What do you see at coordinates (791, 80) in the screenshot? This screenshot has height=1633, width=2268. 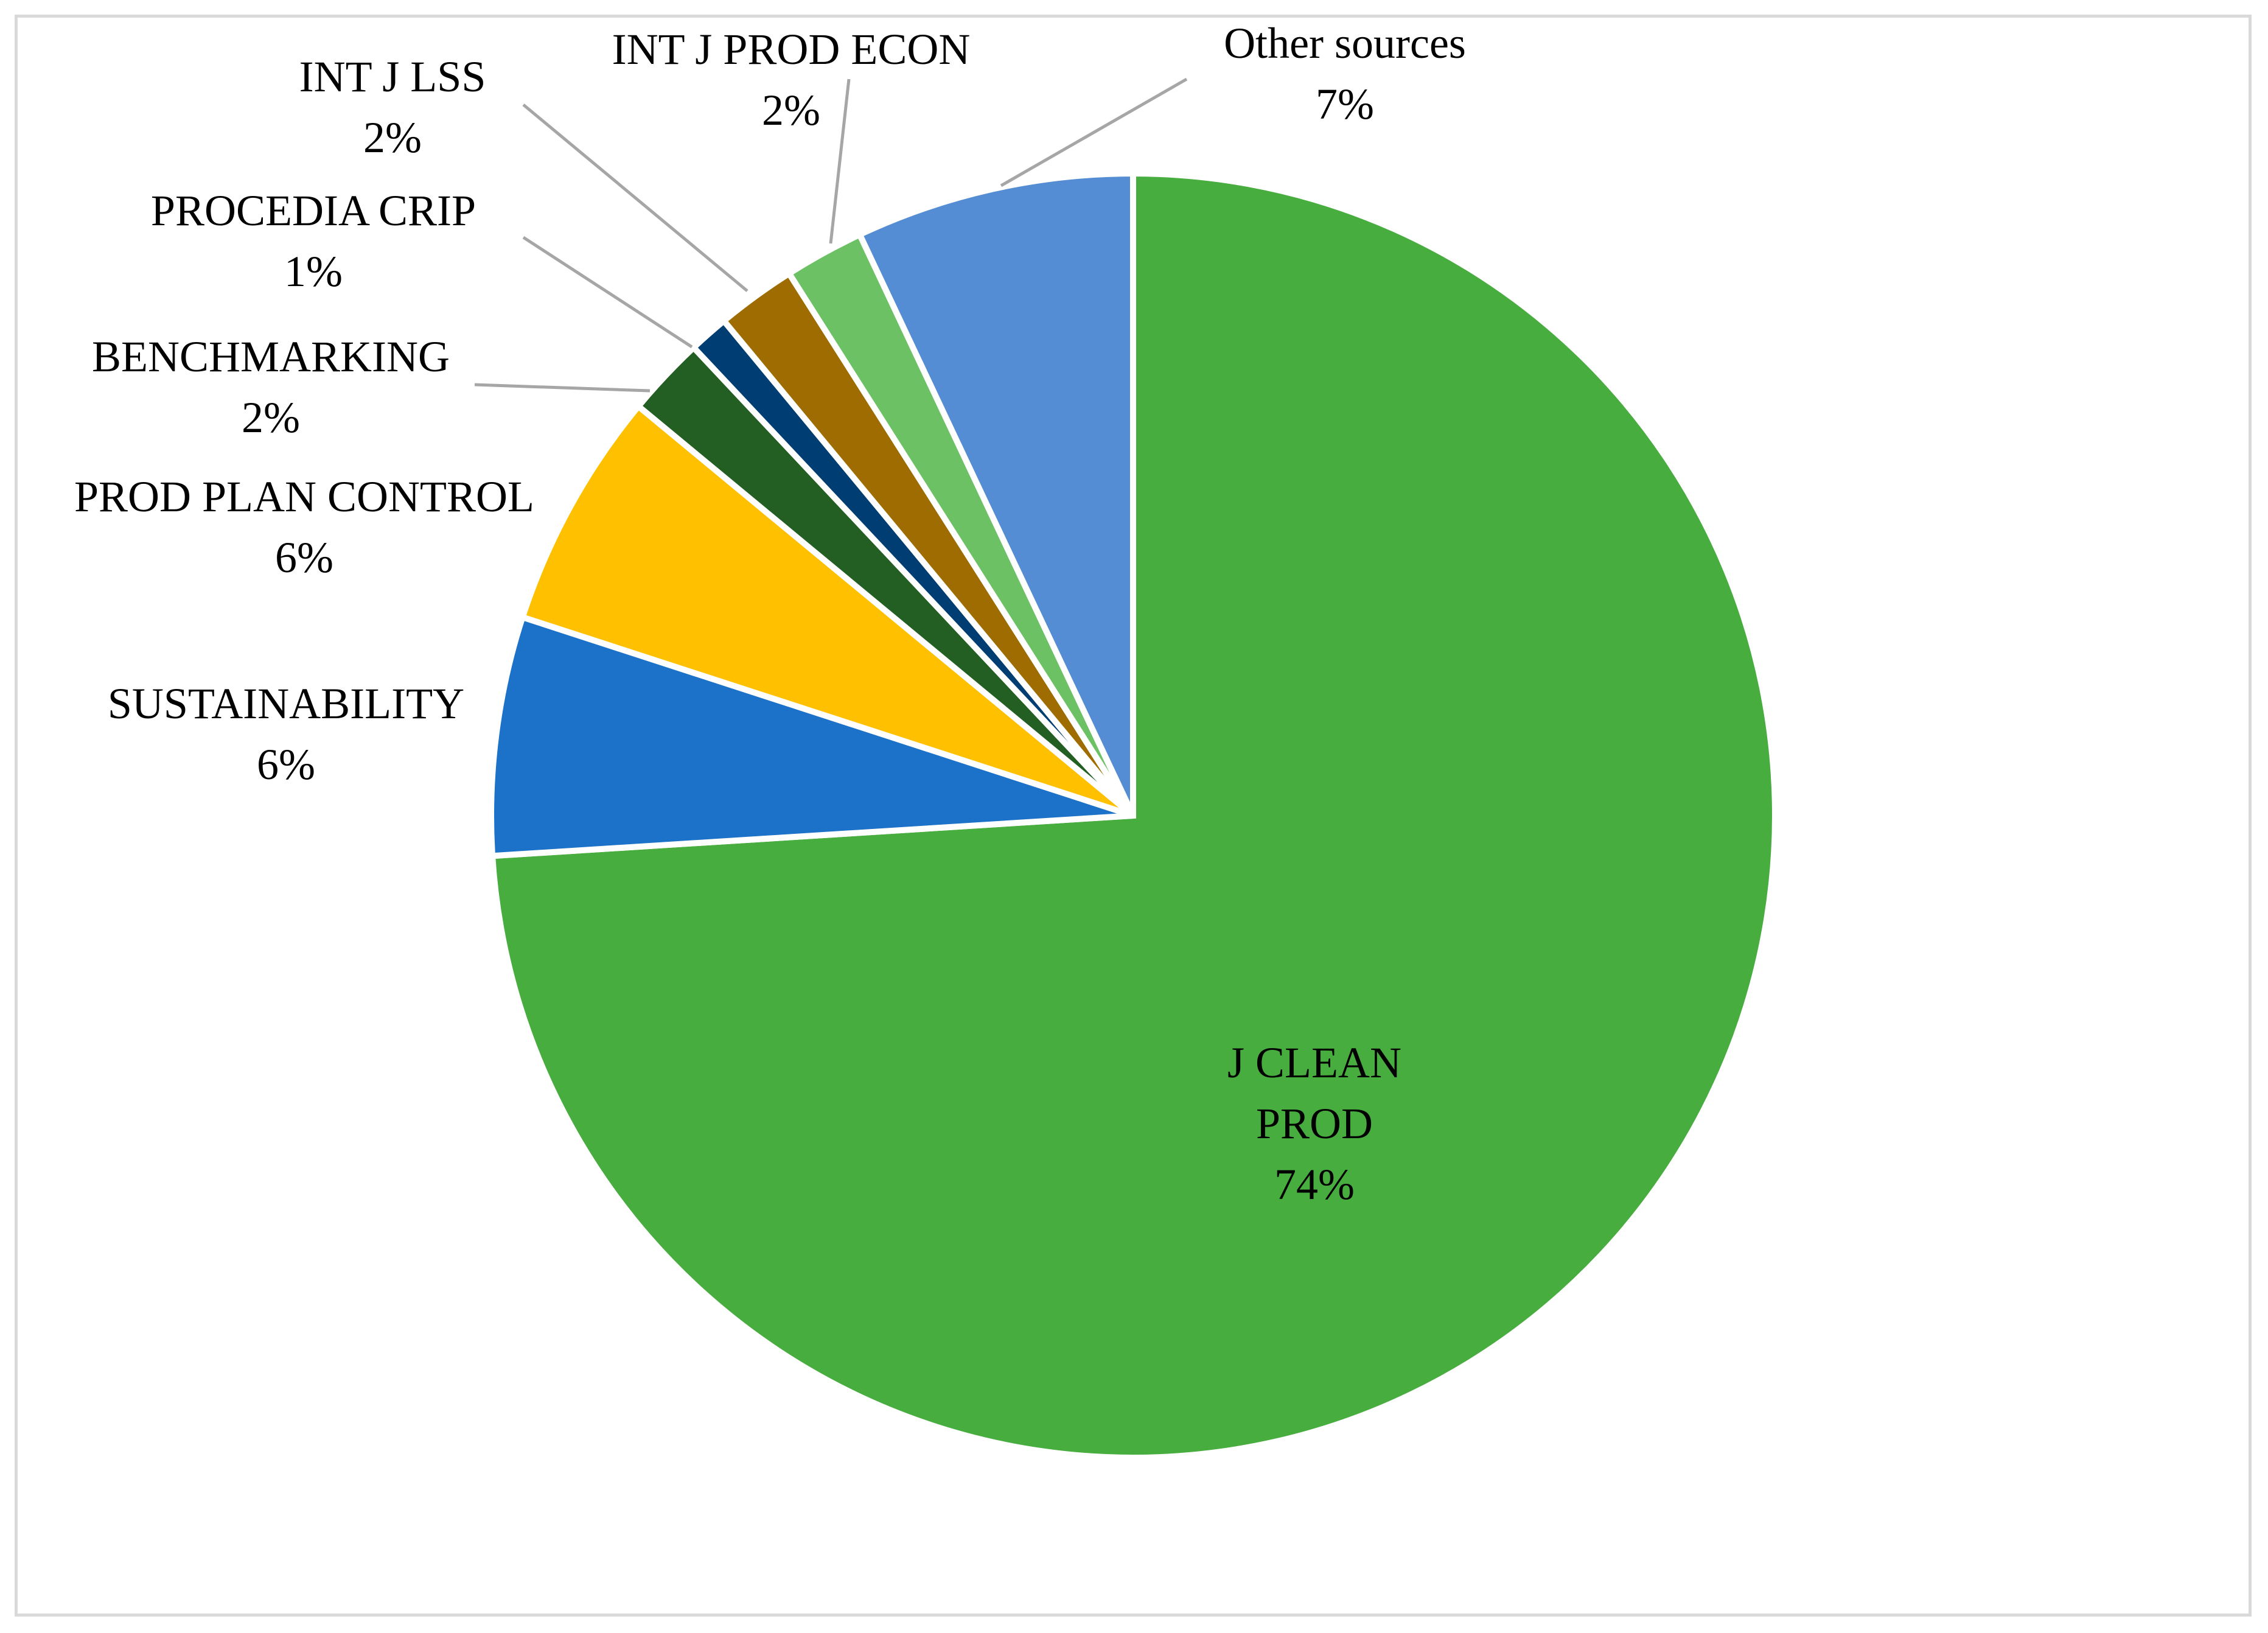 I see `slice-label-int-j-prod-econ: INT J PROD ECON 2%` at bounding box center [791, 80].